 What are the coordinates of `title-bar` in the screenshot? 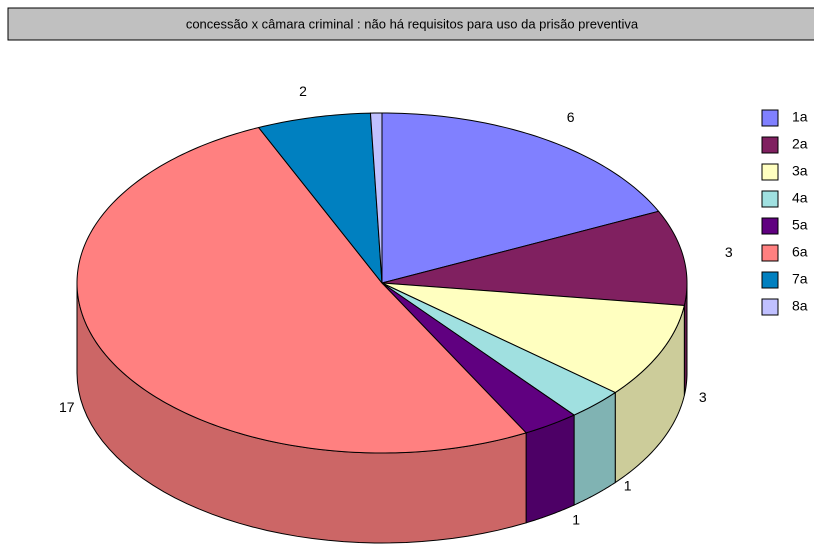 It's located at (410, 24).